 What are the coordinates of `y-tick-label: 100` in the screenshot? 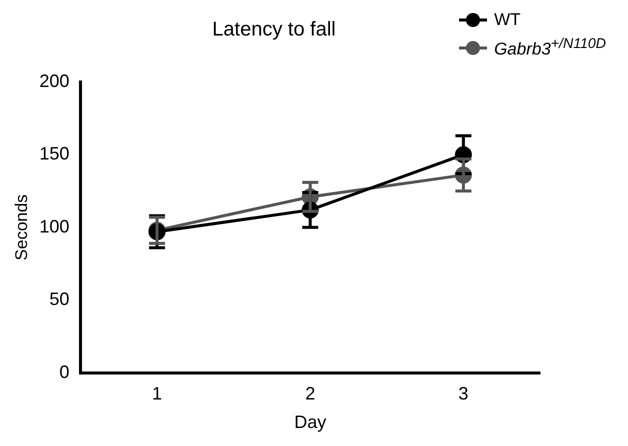 It's located at (54, 226).